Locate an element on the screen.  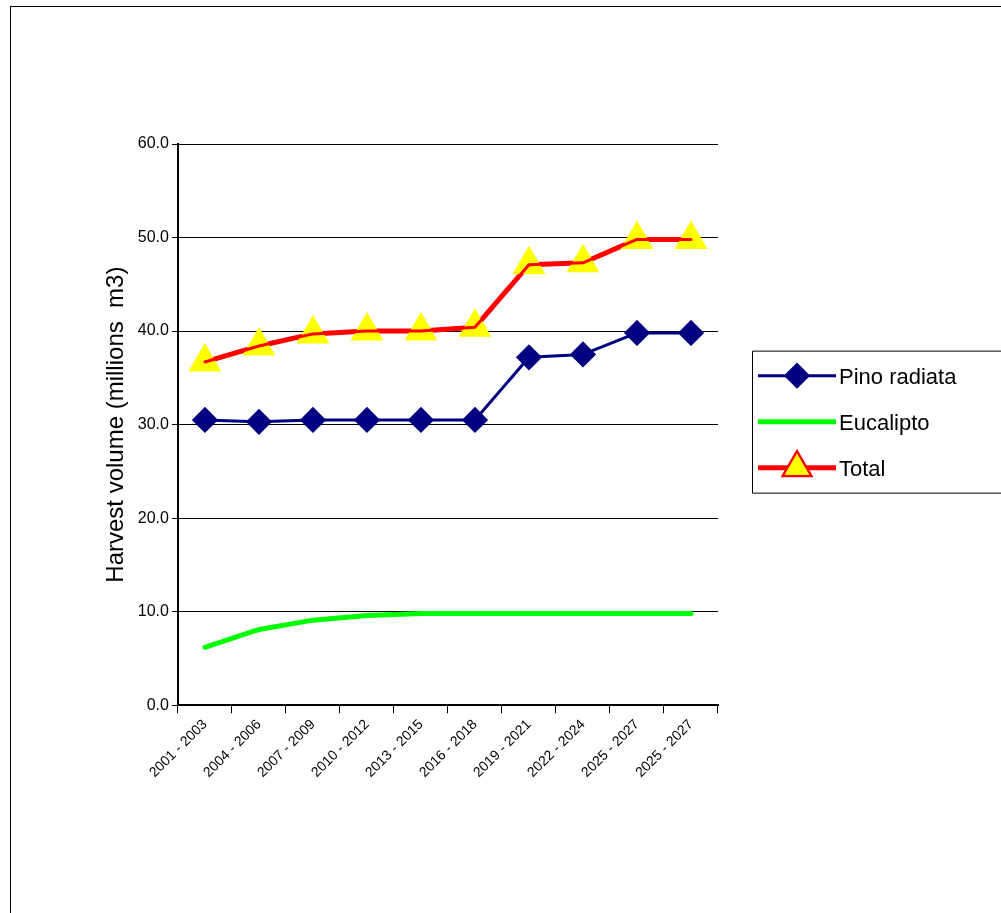
y-tick-label: 30.0 is located at coordinates (153, 424).